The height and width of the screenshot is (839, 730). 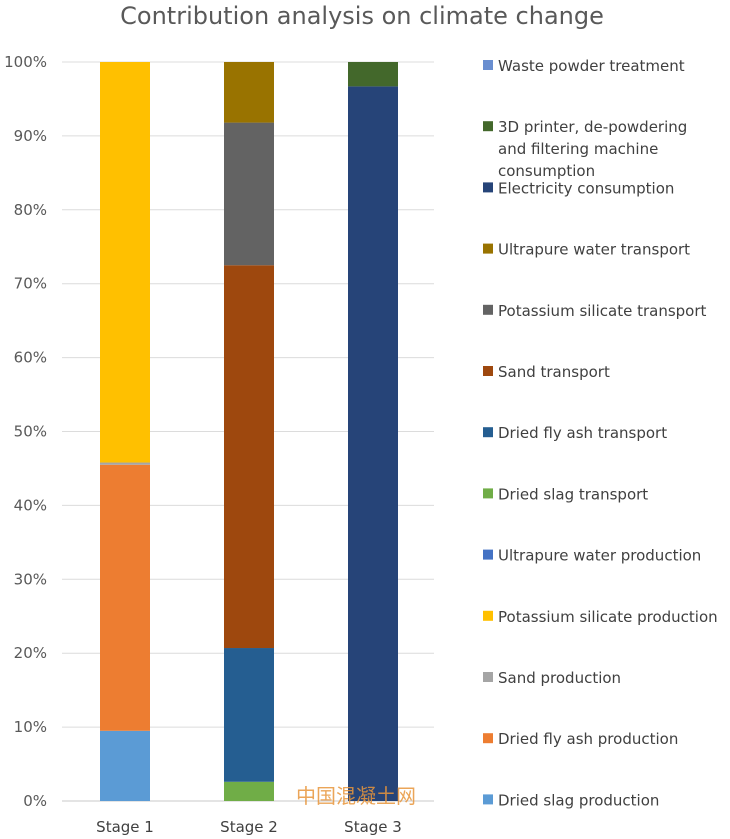 I want to click on legend-label: Potassium silicate production, so click(x=608, y=617).